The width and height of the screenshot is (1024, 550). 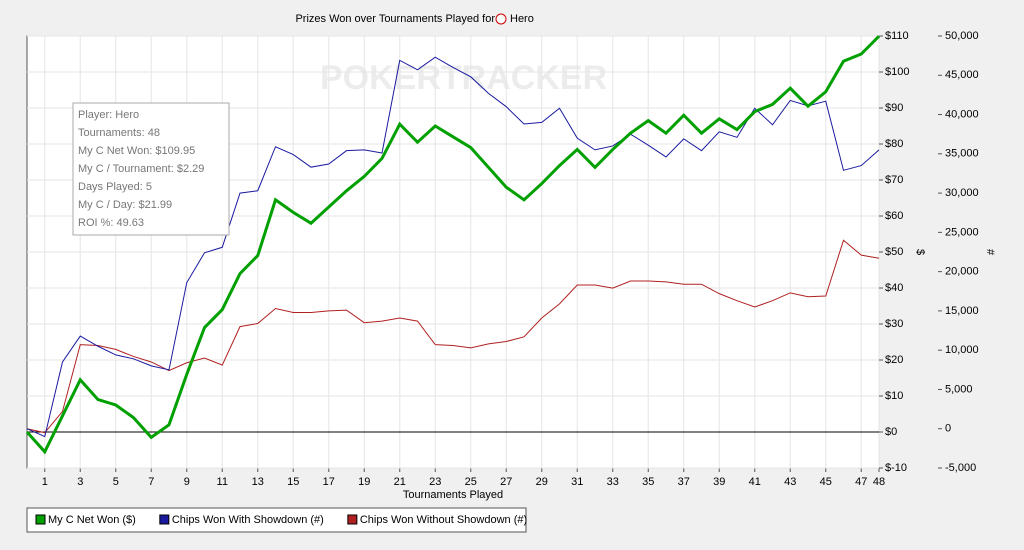 What do you see at coordinates (719, 482) in the screenshot?
I see `x-tick-label: 39` at bounding box center [719, 482].